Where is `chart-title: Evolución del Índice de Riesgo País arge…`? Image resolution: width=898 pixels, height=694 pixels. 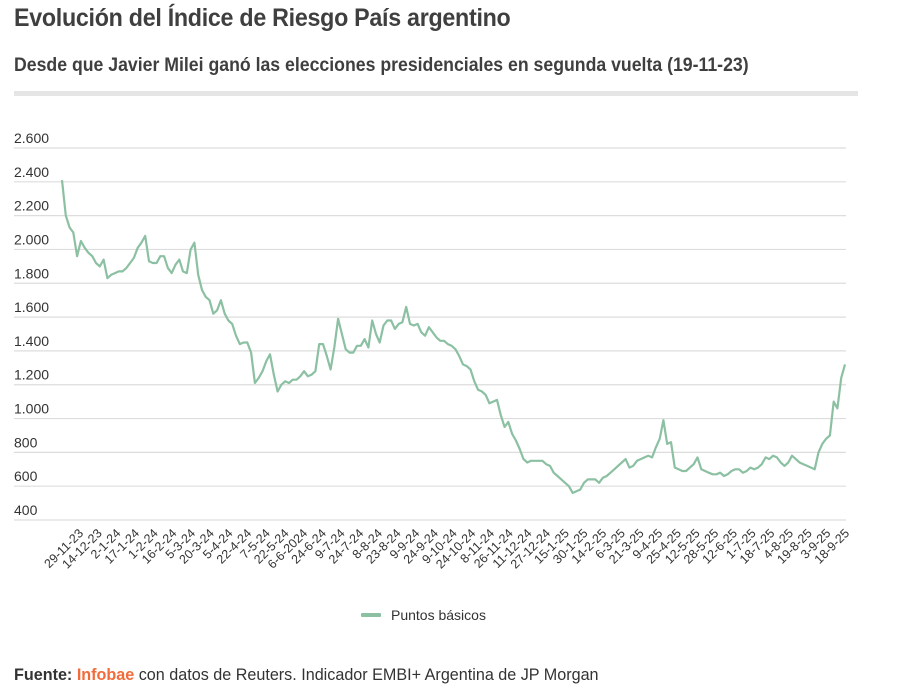 chart-title: Evolución del Índice de Riesgo País arge… is located at coordinates (262, 18).